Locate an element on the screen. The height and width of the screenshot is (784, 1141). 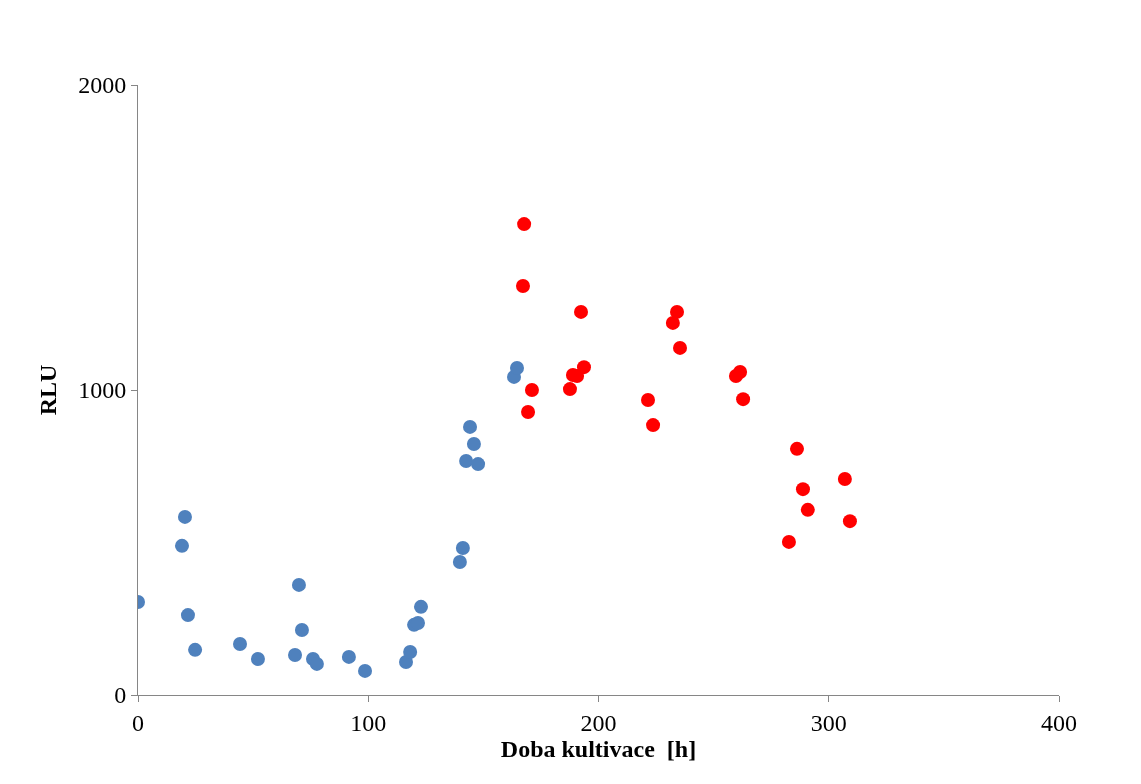
x-tick-label: 0 is located at coordinates (138, 722).